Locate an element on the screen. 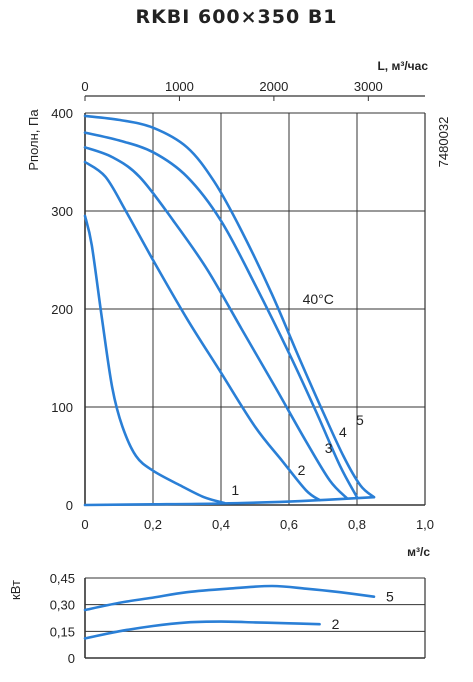 The height and width of the screenshot is (682, 473). curve-label-2: 2 is located at coordinates (302, 470).